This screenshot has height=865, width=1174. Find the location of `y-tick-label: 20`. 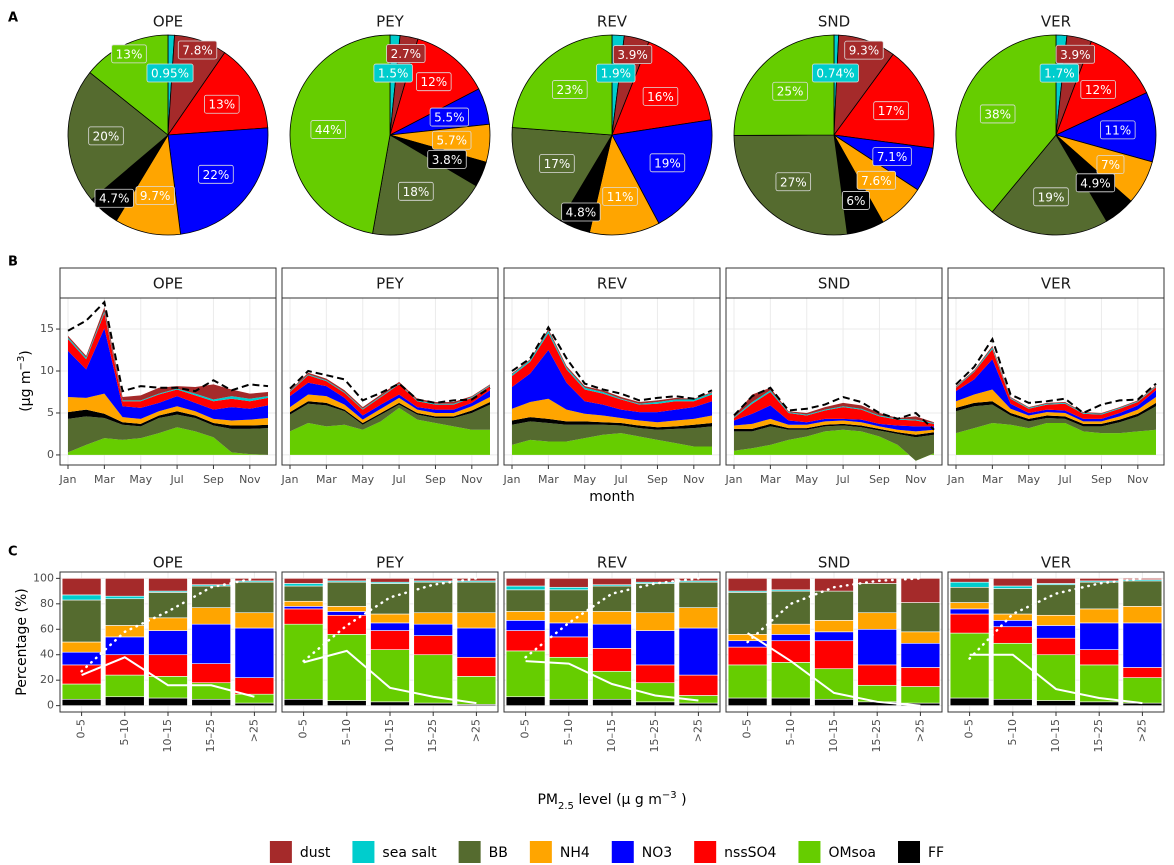

y-tick-label: 20 is located at coordinates (47, 679).